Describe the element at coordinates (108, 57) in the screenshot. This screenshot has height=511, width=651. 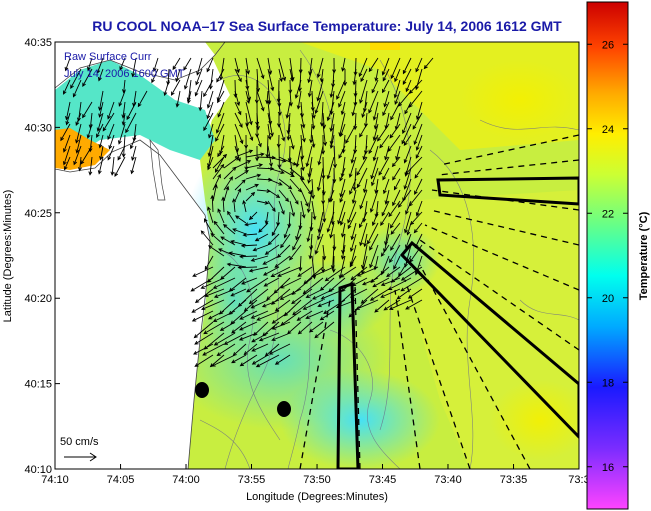
I see `overlay-line-1: Raw Surface Curr` at that location.